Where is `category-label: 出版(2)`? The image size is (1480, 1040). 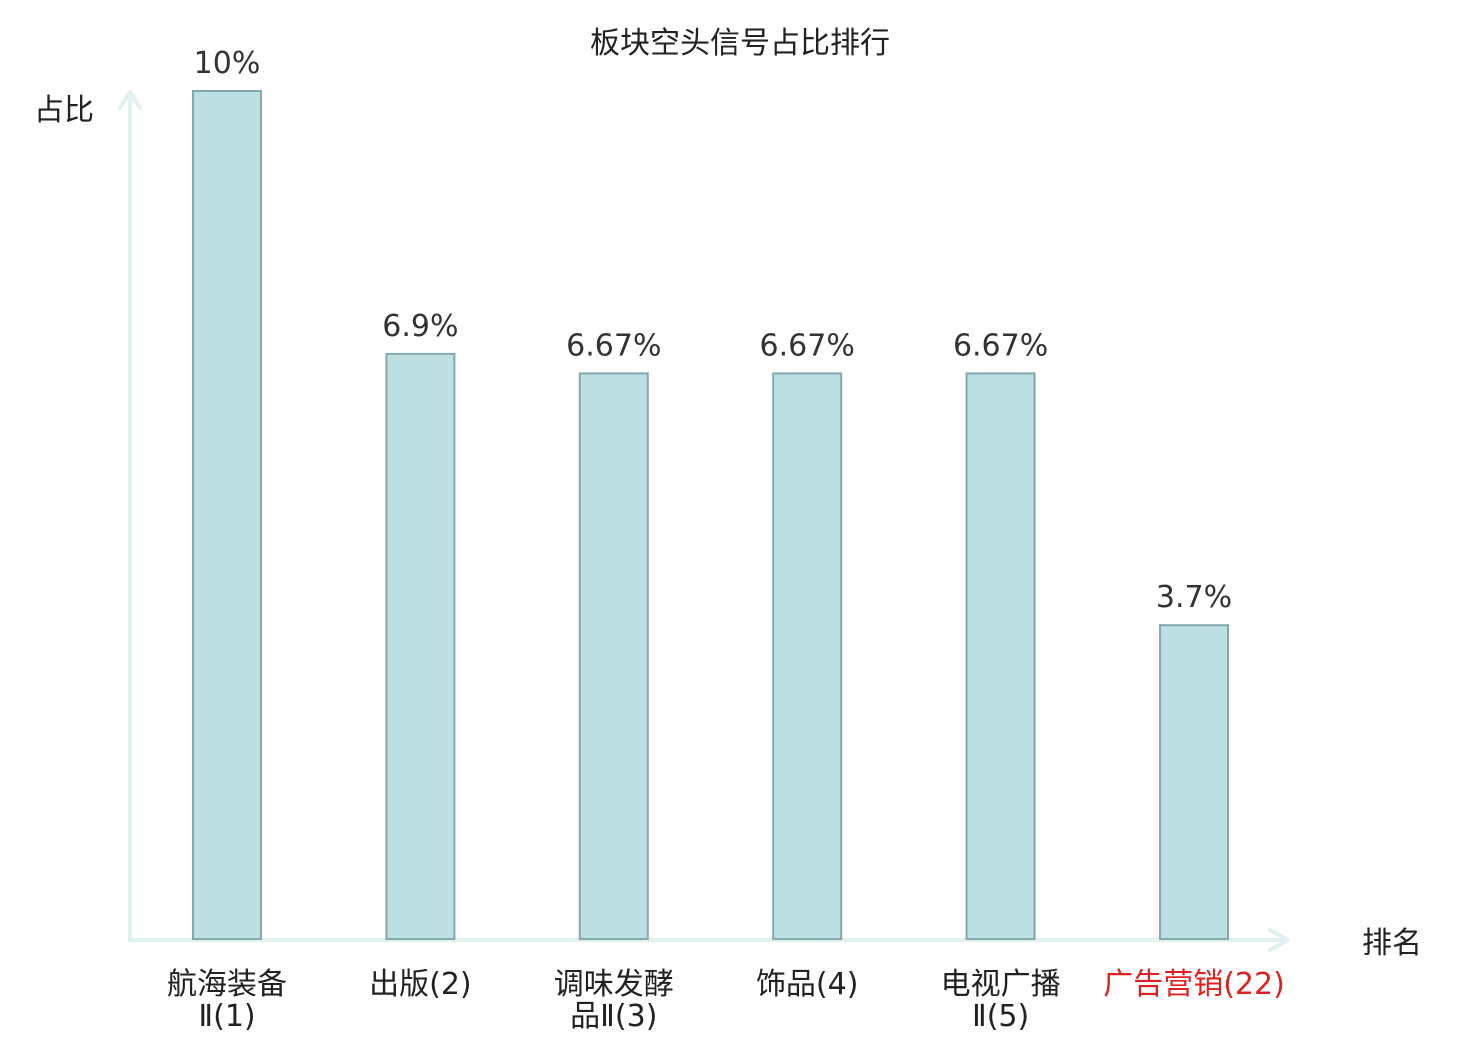
category-label: 出版(2) is located at coordinates (420, 984).